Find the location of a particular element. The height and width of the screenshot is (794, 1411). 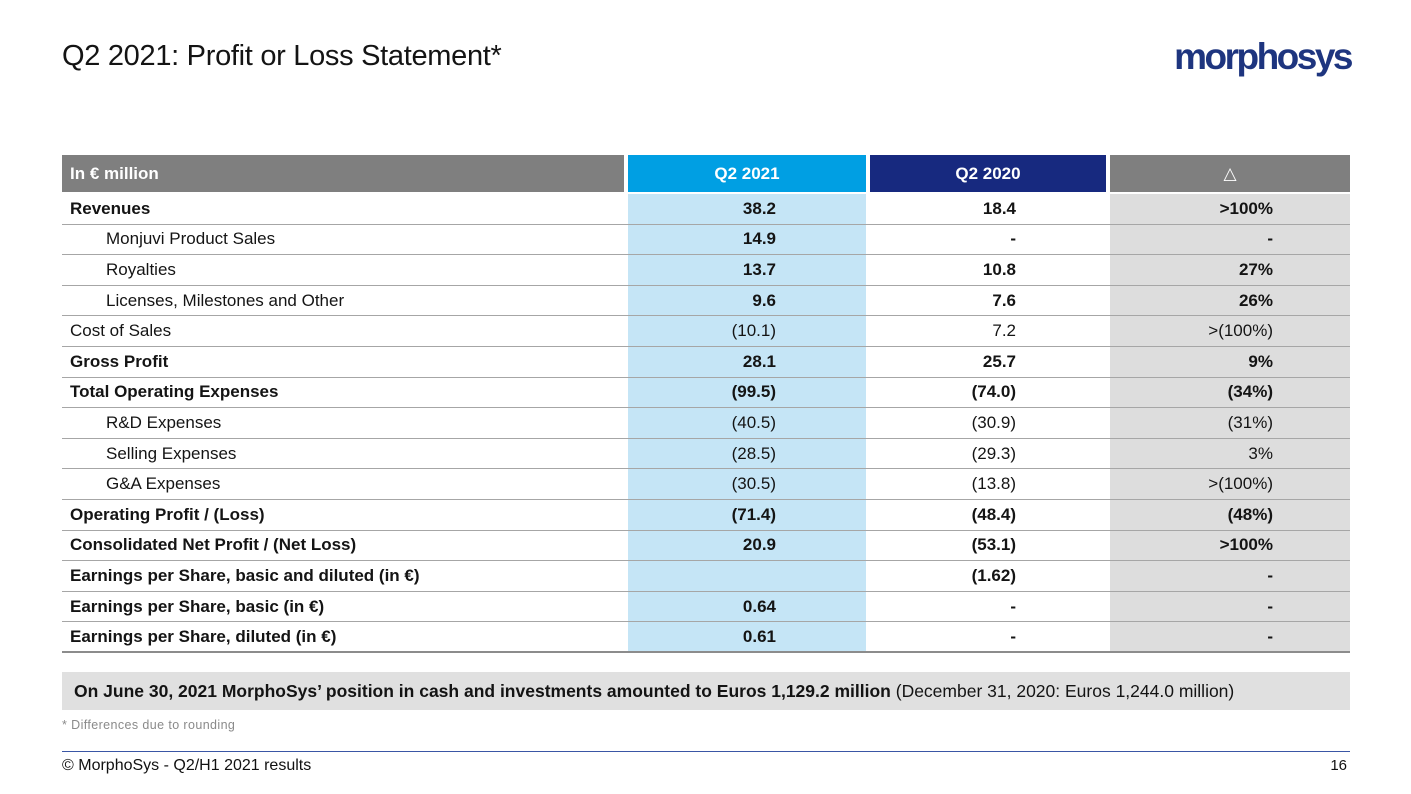

footer-divider-line is located at coordinates (706, 751).